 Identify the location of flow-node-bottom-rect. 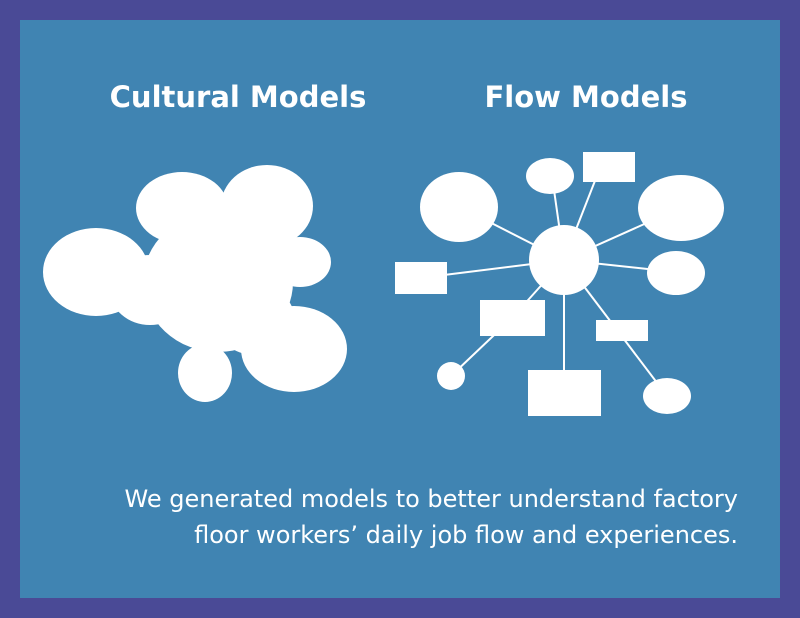
(564, 393).